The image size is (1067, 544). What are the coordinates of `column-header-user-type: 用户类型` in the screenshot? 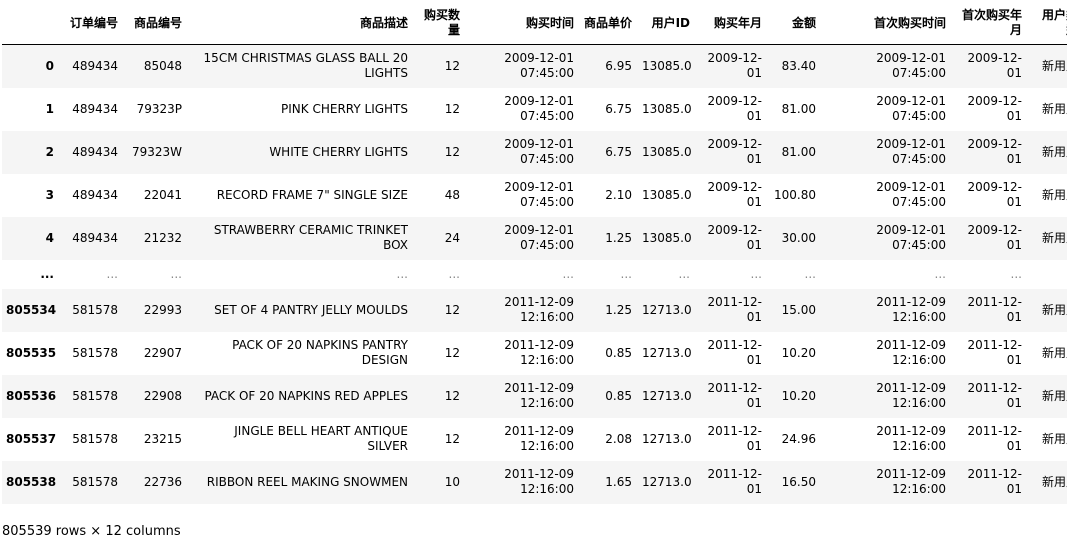 It's located at (1047, 23).